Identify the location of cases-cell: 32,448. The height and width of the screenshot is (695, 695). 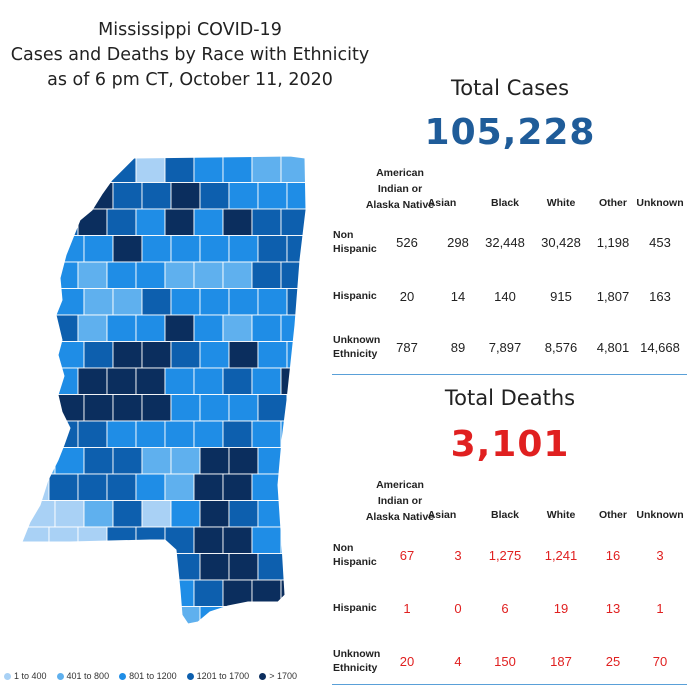
(505, 242).